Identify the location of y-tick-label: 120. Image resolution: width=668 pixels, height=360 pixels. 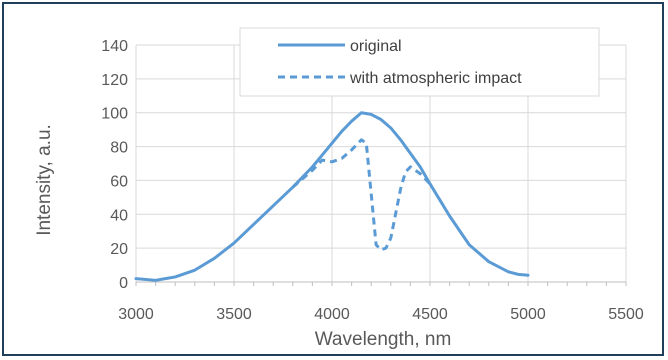
(114, 80).